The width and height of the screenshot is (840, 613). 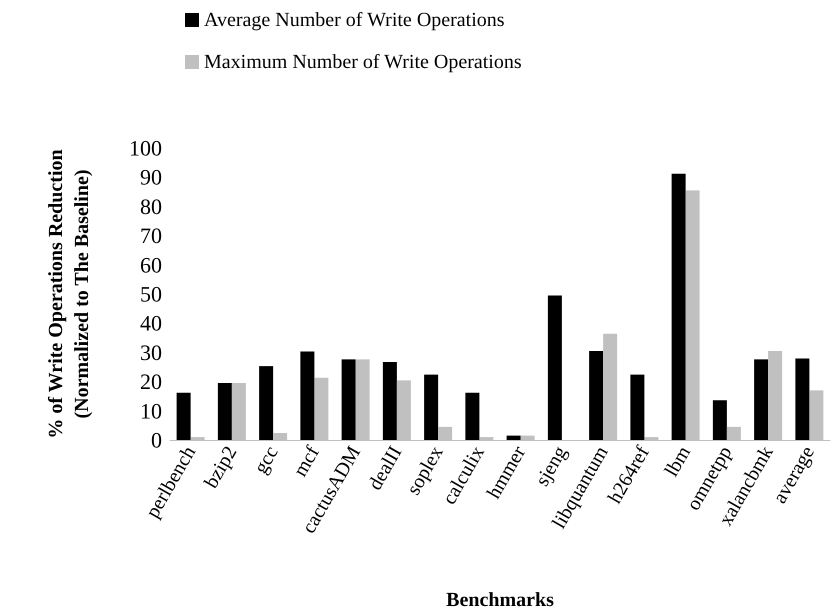 What do you see at coordinates (266, 460) in the screenshot?
I see `x-tick-label: gcc` at bounding box center [266, 460].